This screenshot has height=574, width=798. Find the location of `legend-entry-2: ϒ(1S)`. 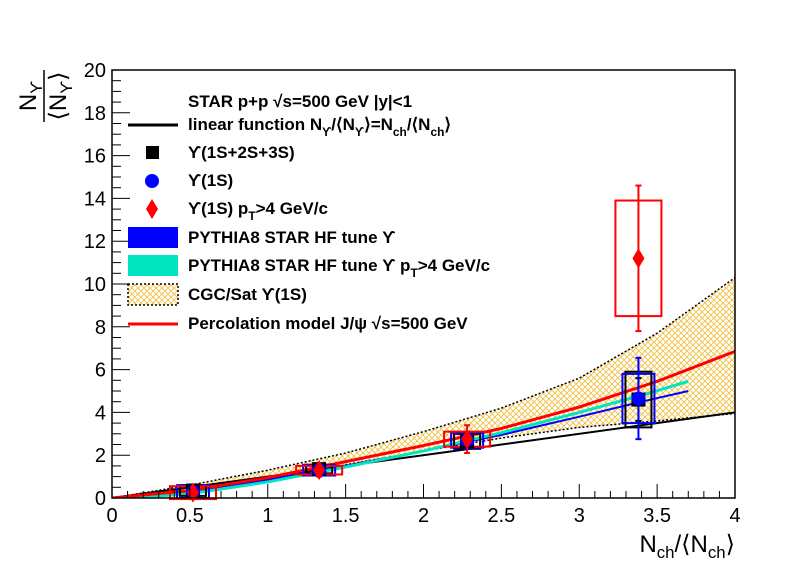

legend-entry-2: ϒ(1S) is located at coordinates (210, 180).